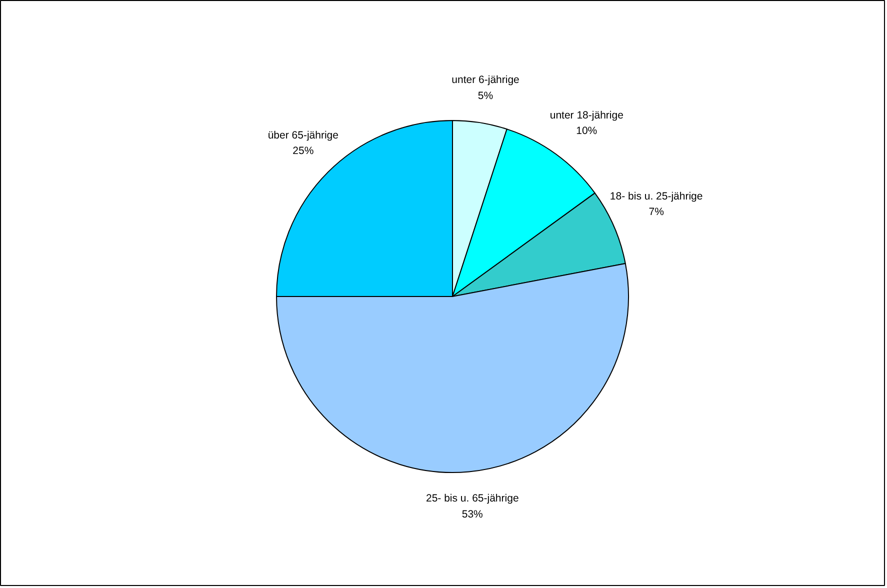 The width and height of the screenshot is (887, 588). What do you see at coordinates (486, 96) in the screenshot?
I see `data-label: 5%` at bounding box center [486, 96].